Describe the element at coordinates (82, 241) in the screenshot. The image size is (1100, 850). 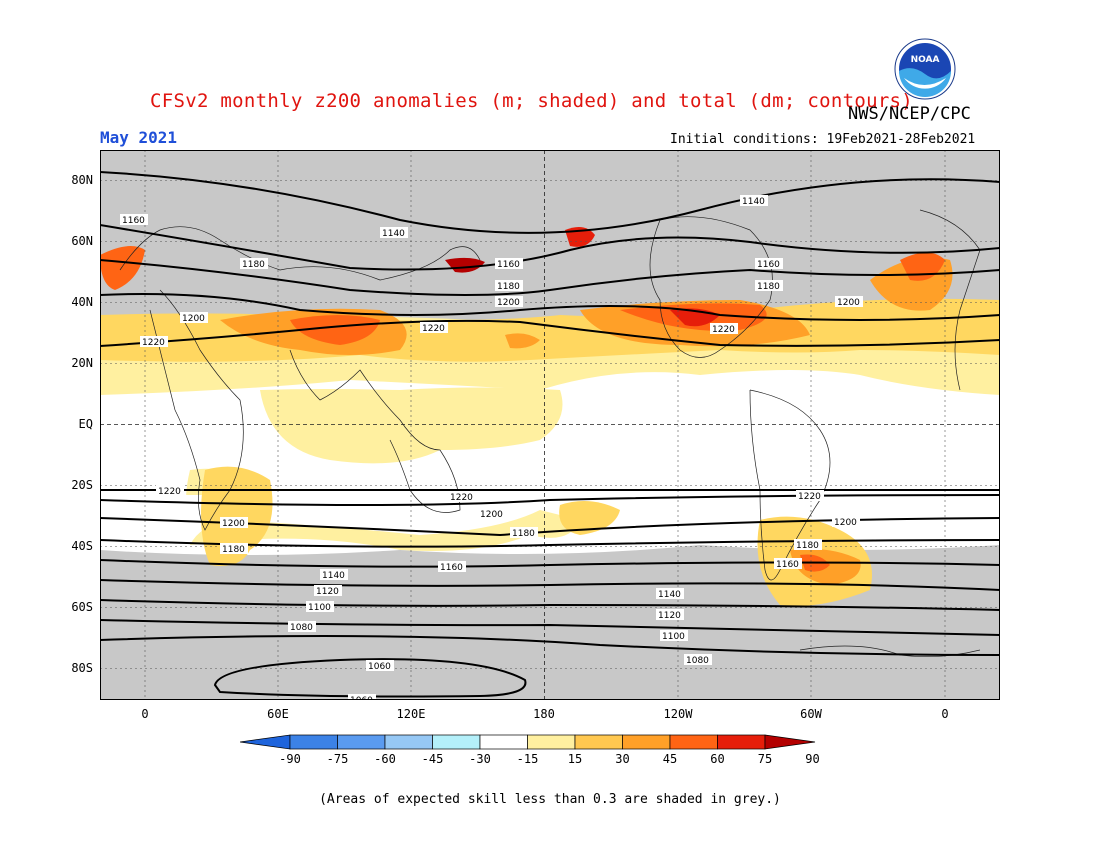
I see `lat-label-60n: 60N` at that location.